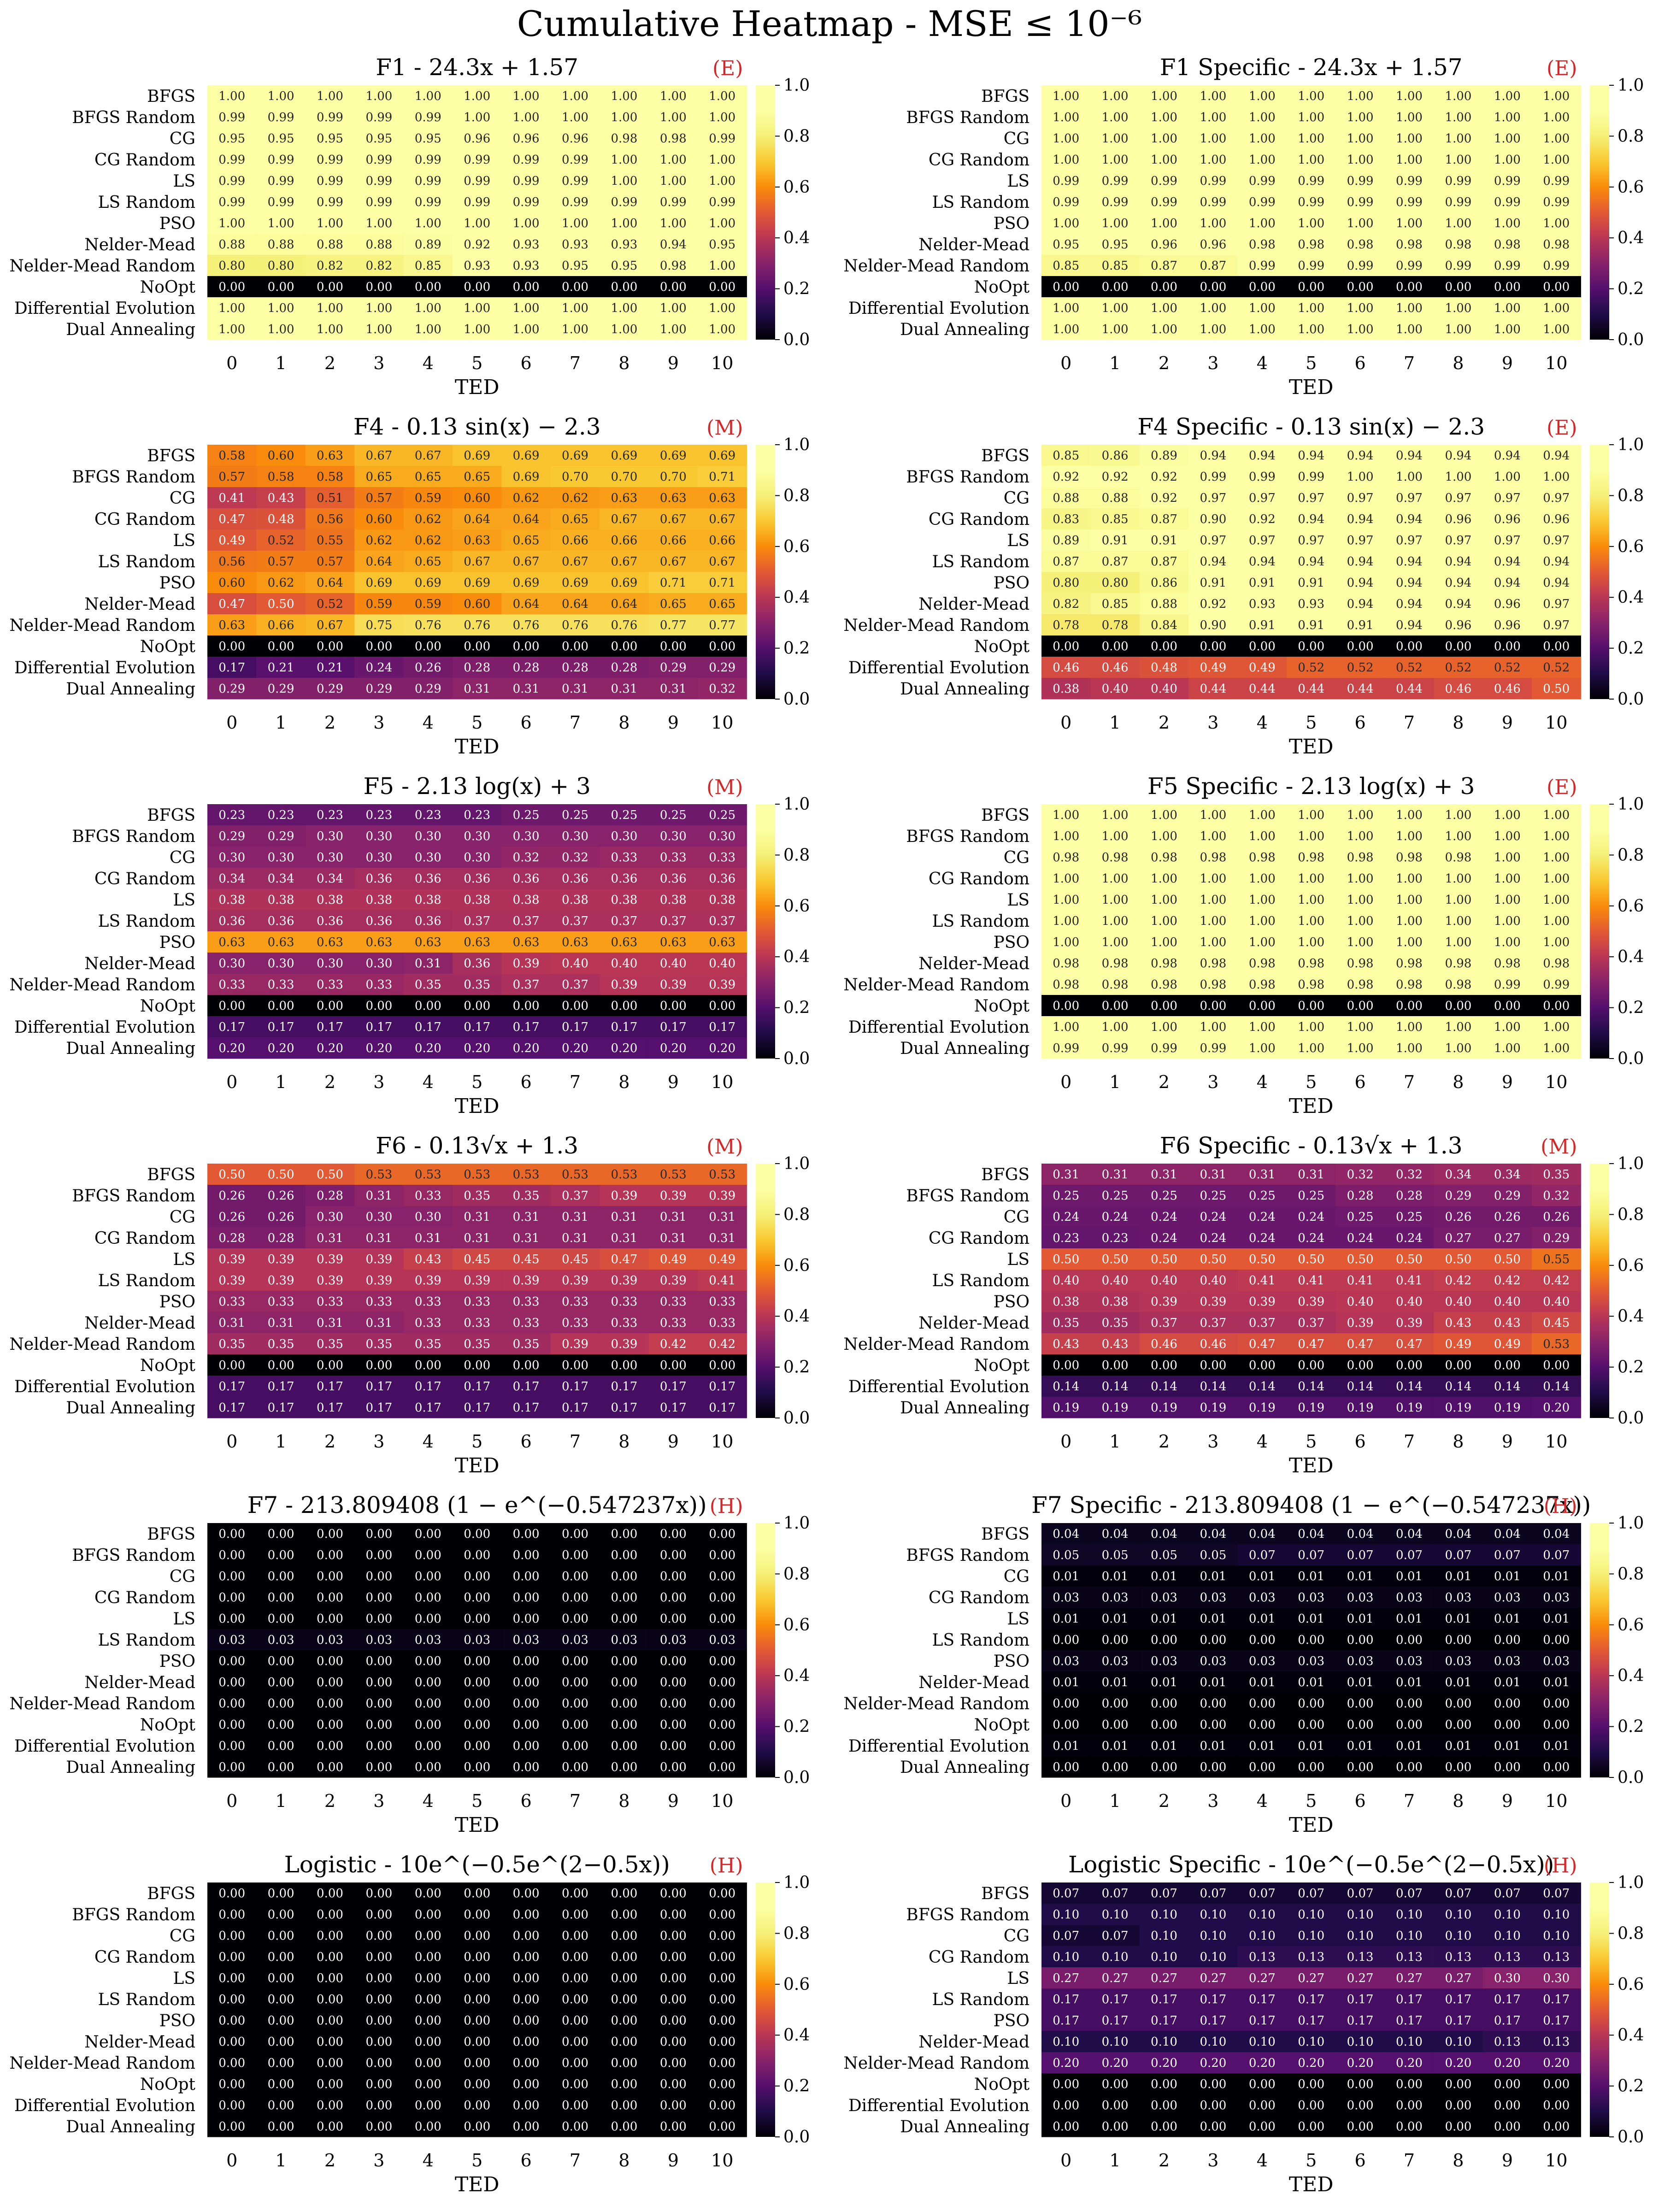 The image size is (1659, 2212). Describe the element at coordinates (1599, 1291) in the screenshot. I see `colorbar` at that location.